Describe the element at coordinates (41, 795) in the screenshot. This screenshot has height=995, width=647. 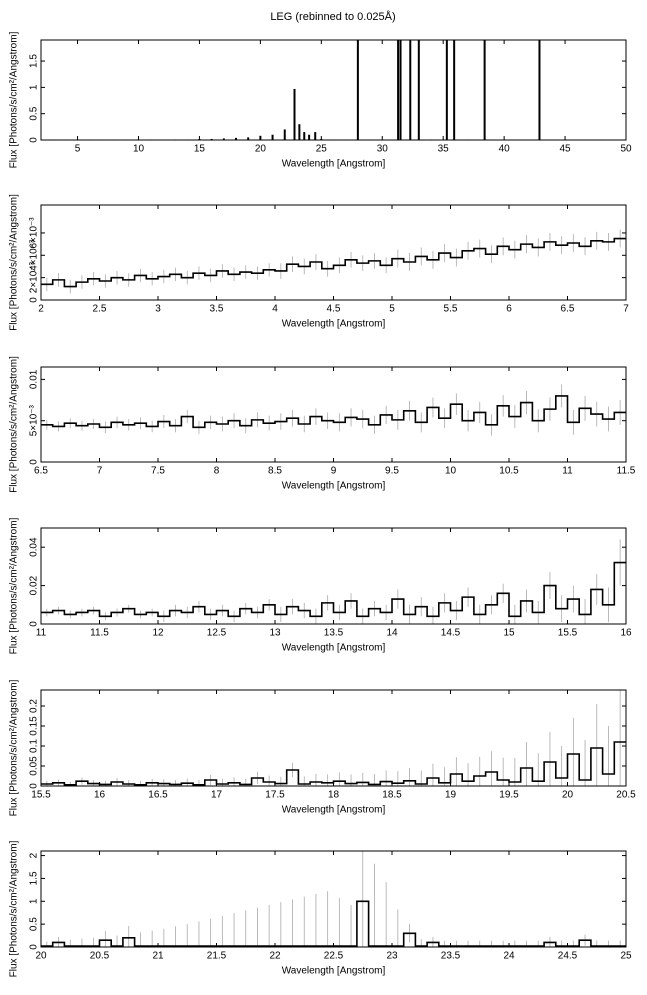
I see `x-tick-label: 15.5` at that location.